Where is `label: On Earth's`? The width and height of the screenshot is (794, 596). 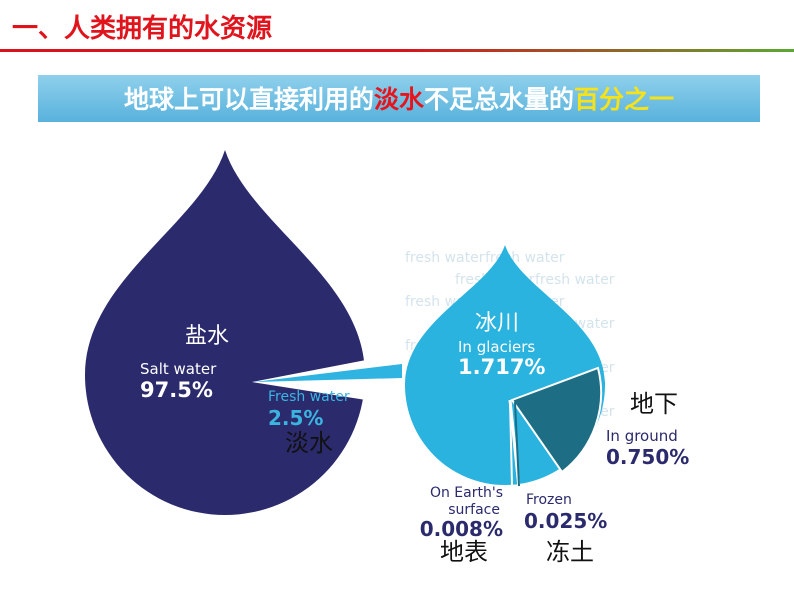 label: On Earth's is located at coordinates (466, 493).